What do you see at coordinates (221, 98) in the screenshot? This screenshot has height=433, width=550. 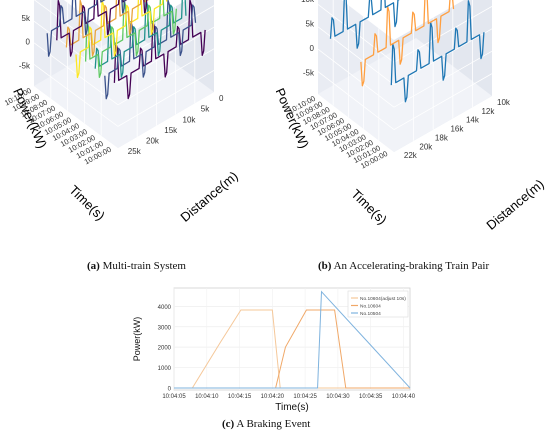 I see `distance-tick-label: 0` at bounding box center [221, 98].